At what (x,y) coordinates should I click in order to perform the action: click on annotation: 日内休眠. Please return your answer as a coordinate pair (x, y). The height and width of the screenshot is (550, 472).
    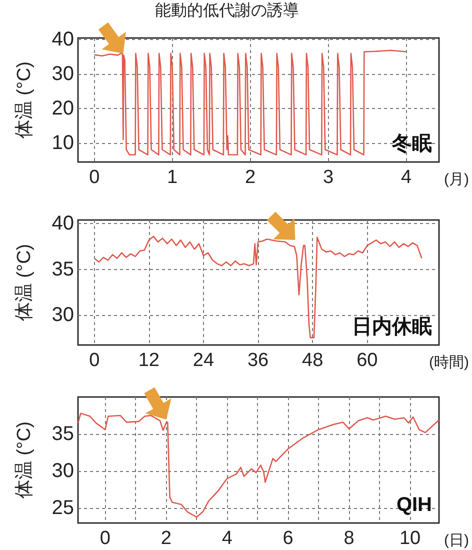
    Looking at the image, I should click on (392, 327).